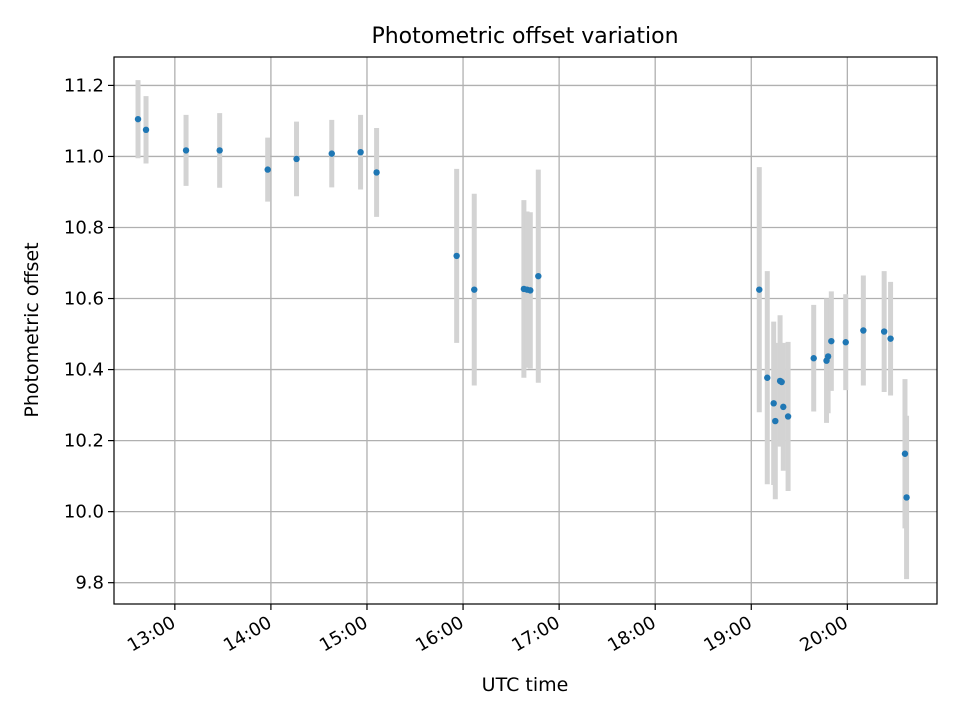  What do you see at coordinates (84, 85) in the screenshot?
I see `y-tick-label: 11.2` at bounding box center [84, 85].